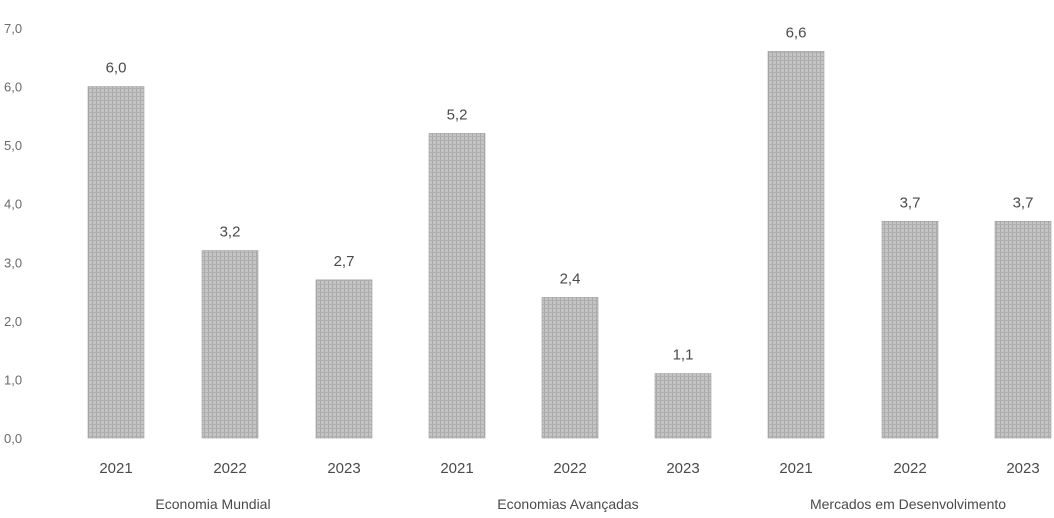  Describe the element at coordinates (567, 504) in the screenshot. I see `group-label: Economias Avançadas` at that location.